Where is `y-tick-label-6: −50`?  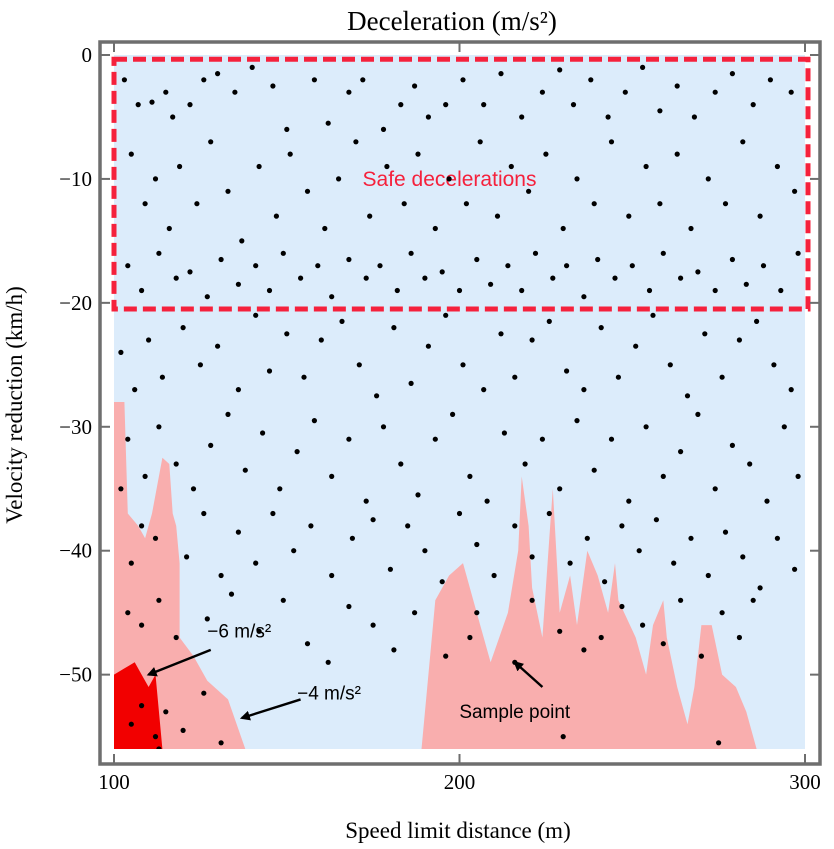
y-tick-label-6: −50 is located at coordinates (75, 675).